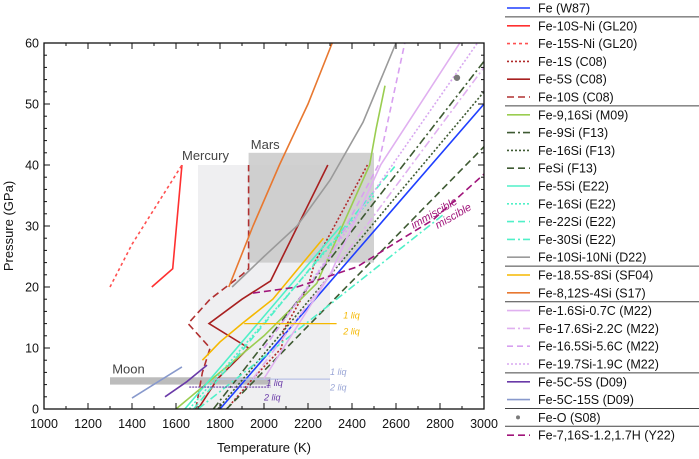  I want to click on legend-entry: Fe-16Si (E22), so click(577, 204).